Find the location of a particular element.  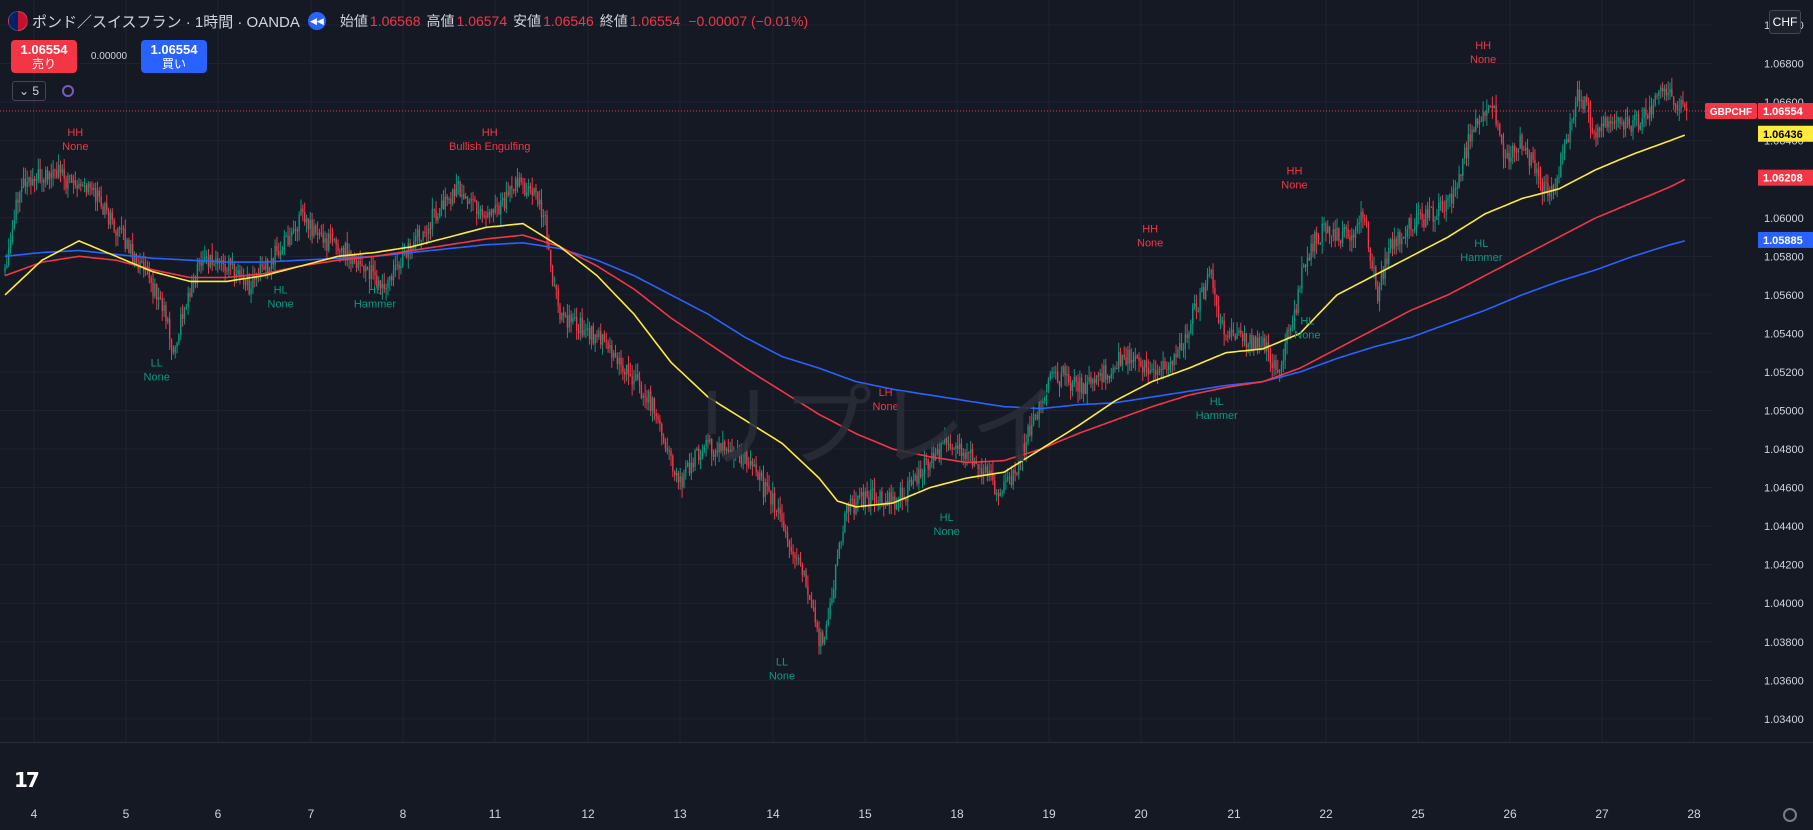

currency-button: CHF is located at coordinates (1785, 22).